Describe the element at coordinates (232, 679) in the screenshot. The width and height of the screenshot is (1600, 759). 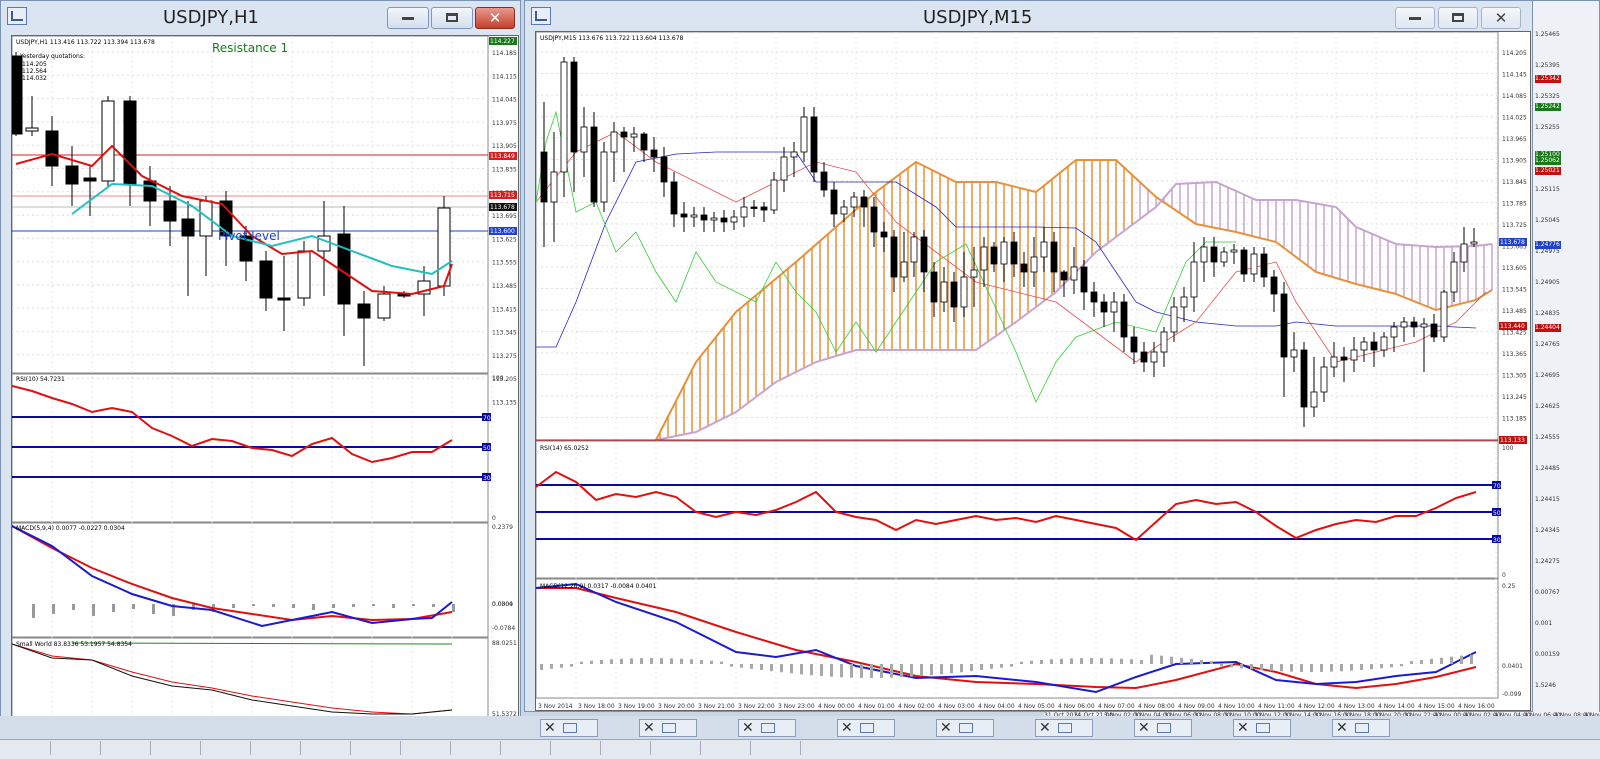
I see `small-world-black-line` at that location.